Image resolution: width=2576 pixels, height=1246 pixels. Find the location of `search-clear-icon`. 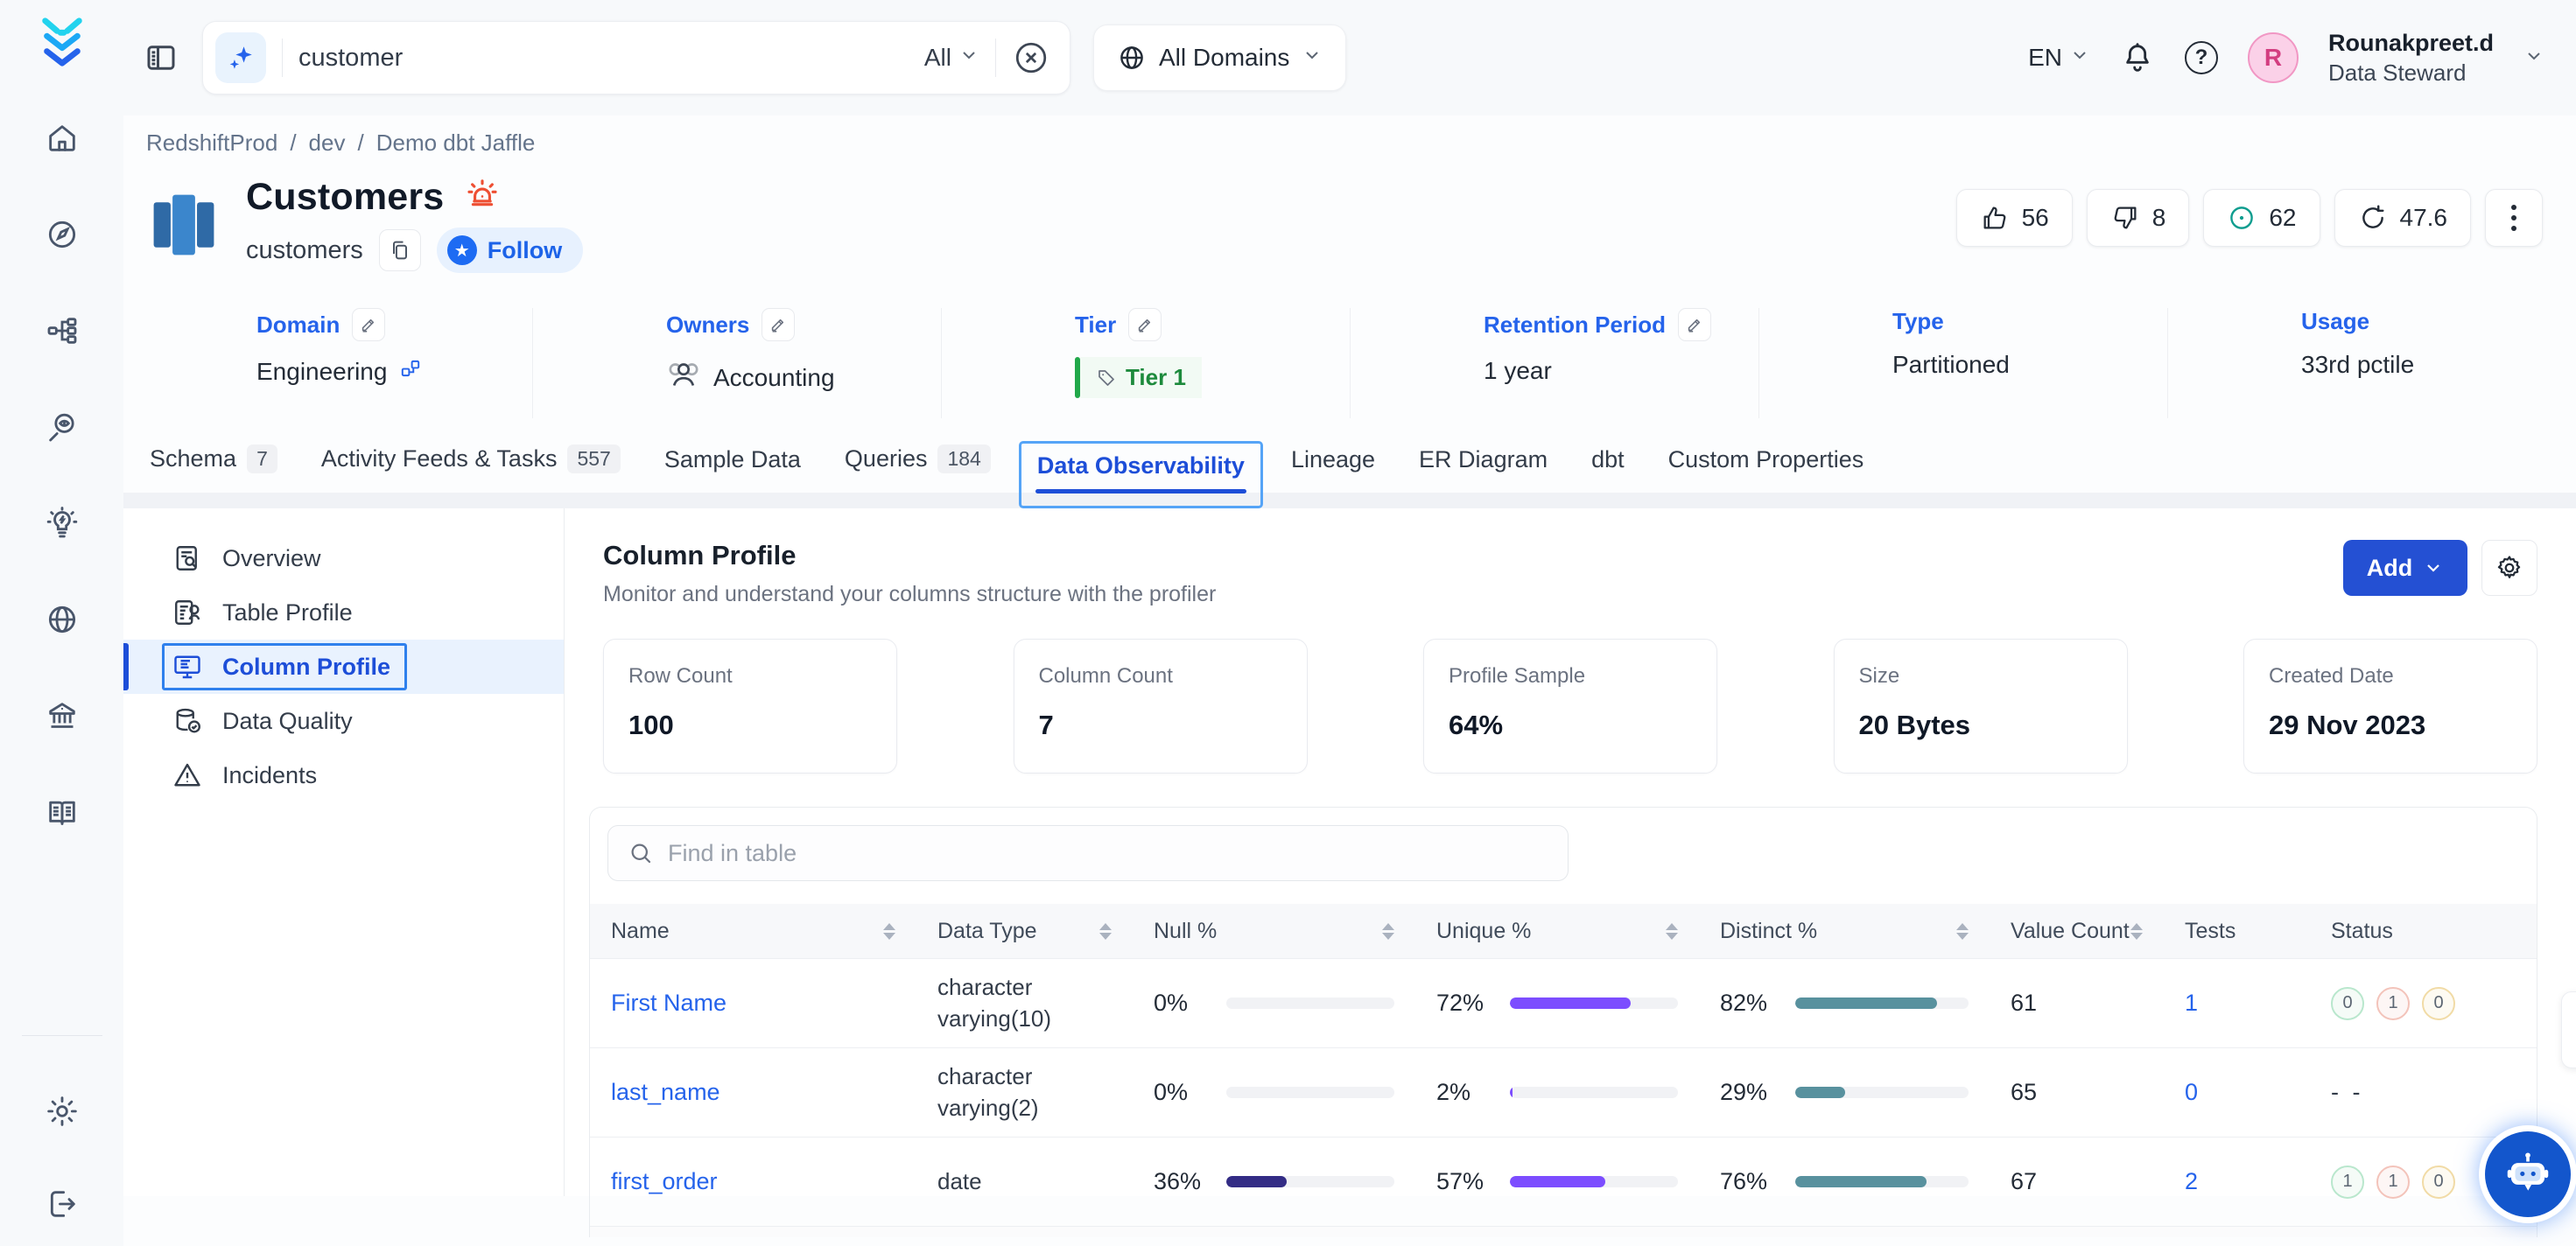

search-clear-icon is located at coordinates (1031, 57).